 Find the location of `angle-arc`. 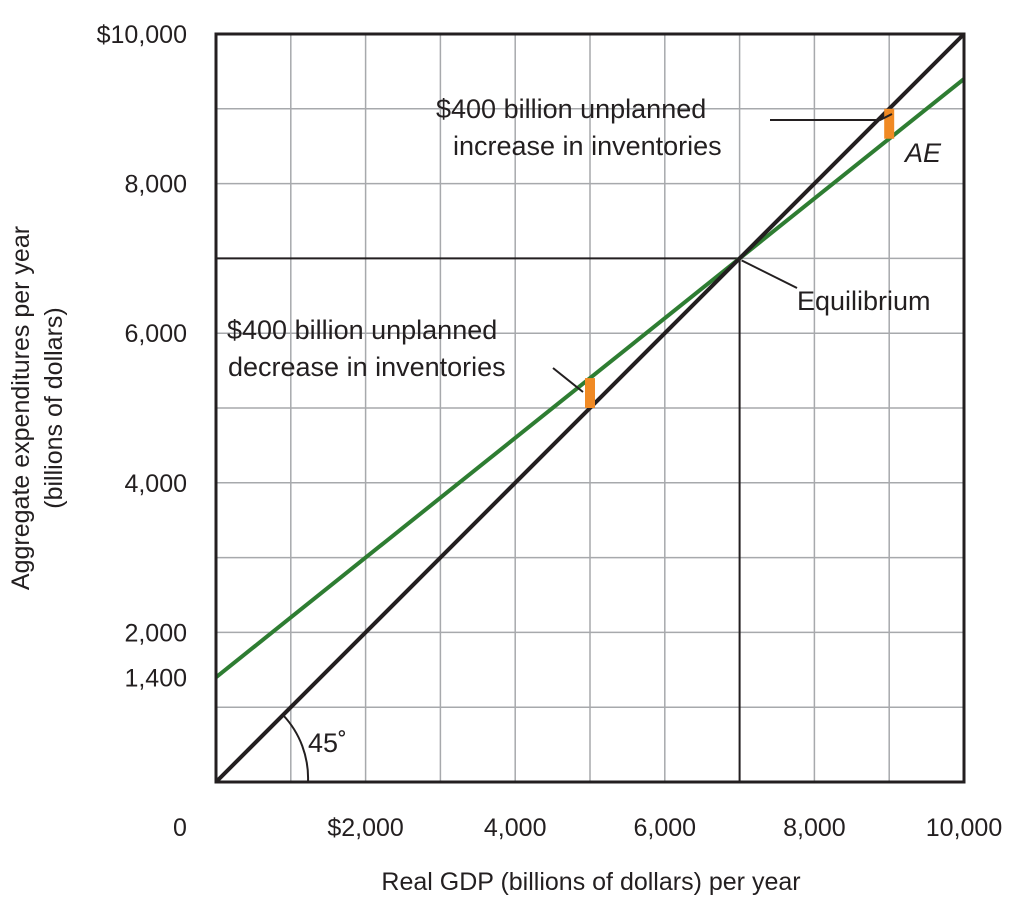

angle-arc is located at coordinates (296, 748).